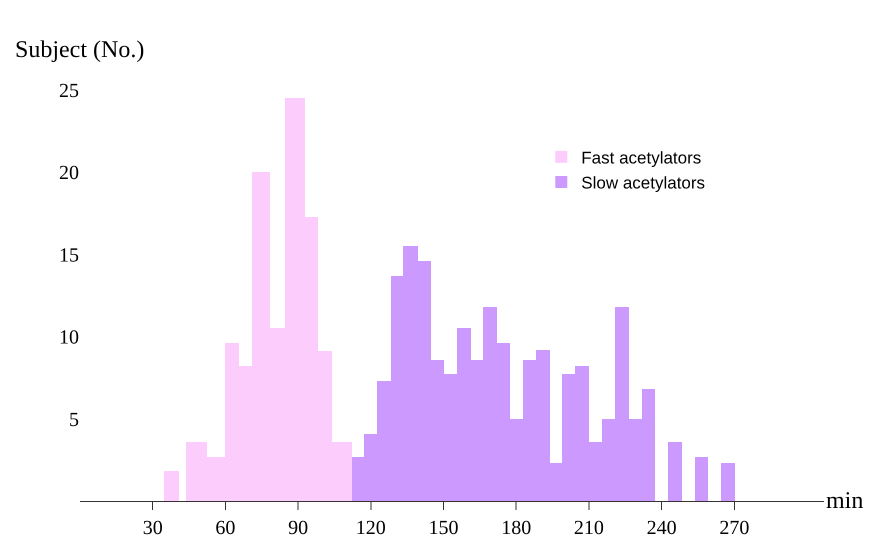 This screenshot has width=874, height=551. I want to click on y-axis-title: Subject (No.), so click(79, 50).